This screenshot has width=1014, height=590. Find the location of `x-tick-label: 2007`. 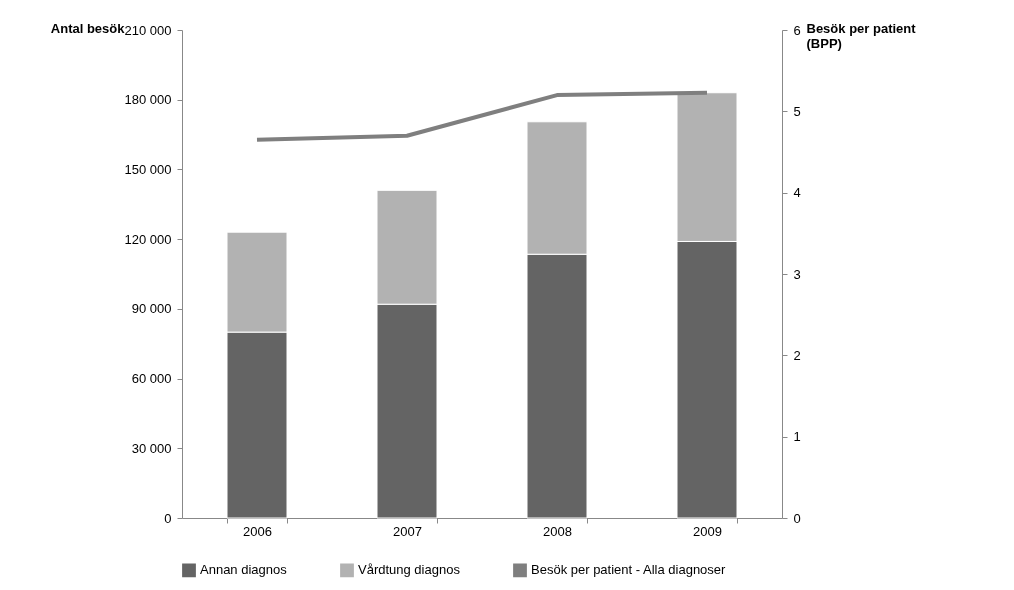

x-tick-label: 2007 is located at coordinates (407, 531).